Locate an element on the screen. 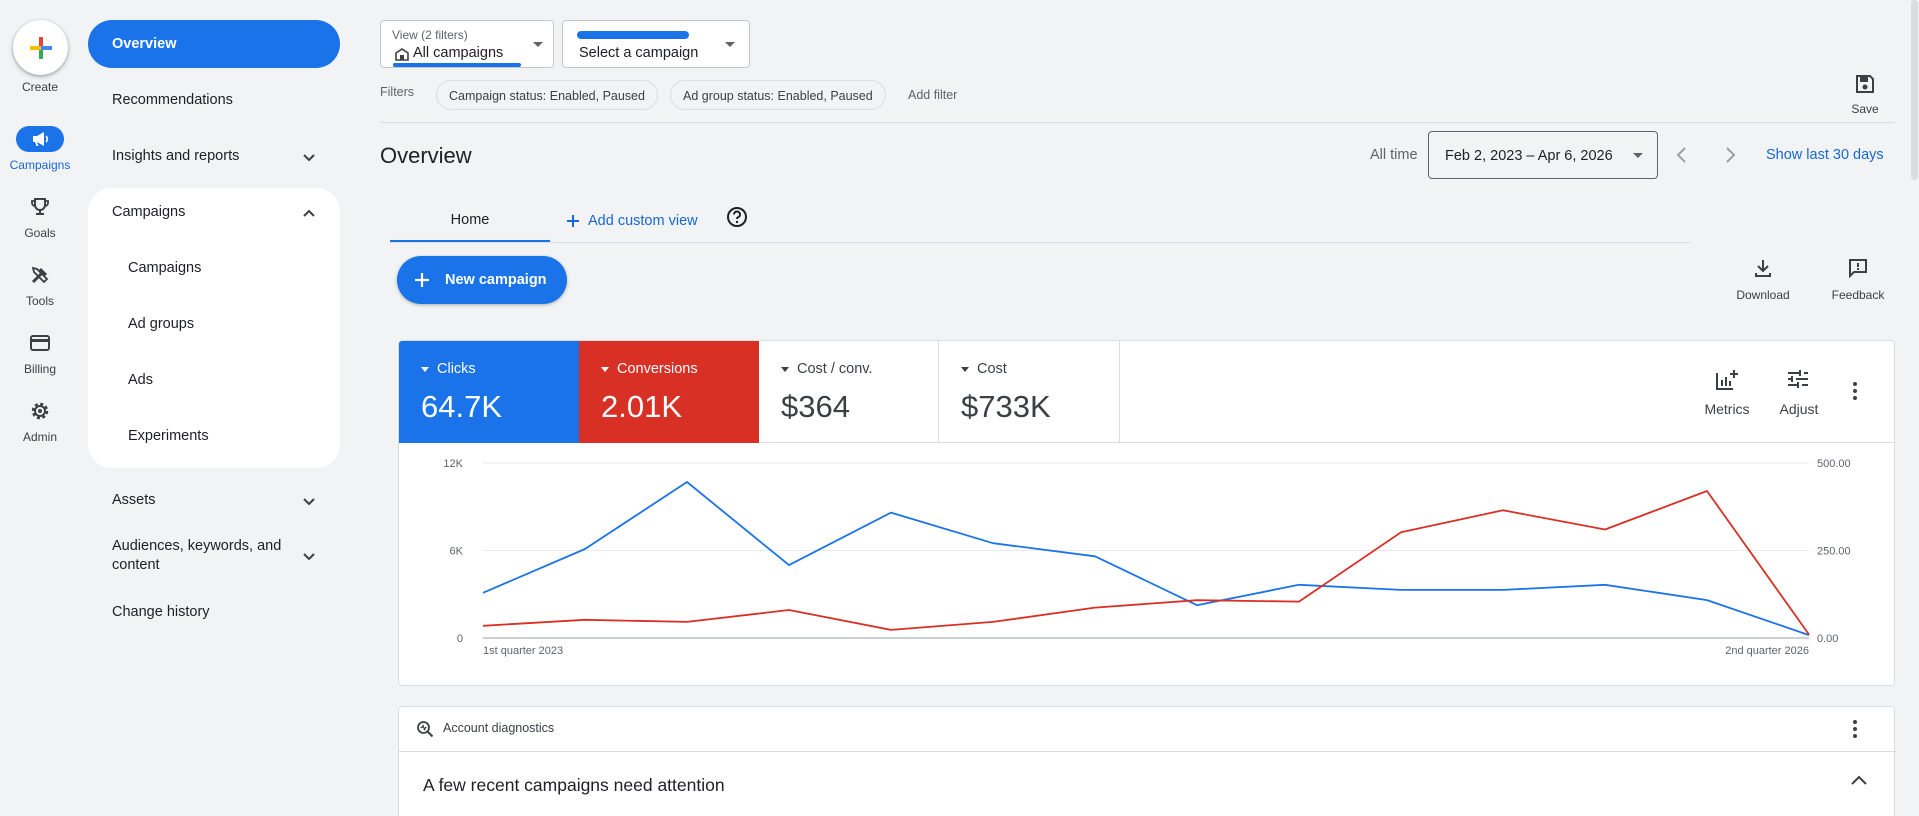 This screenshot has width=1919, height=816. save-icon is located at coordinates (1865, 84).